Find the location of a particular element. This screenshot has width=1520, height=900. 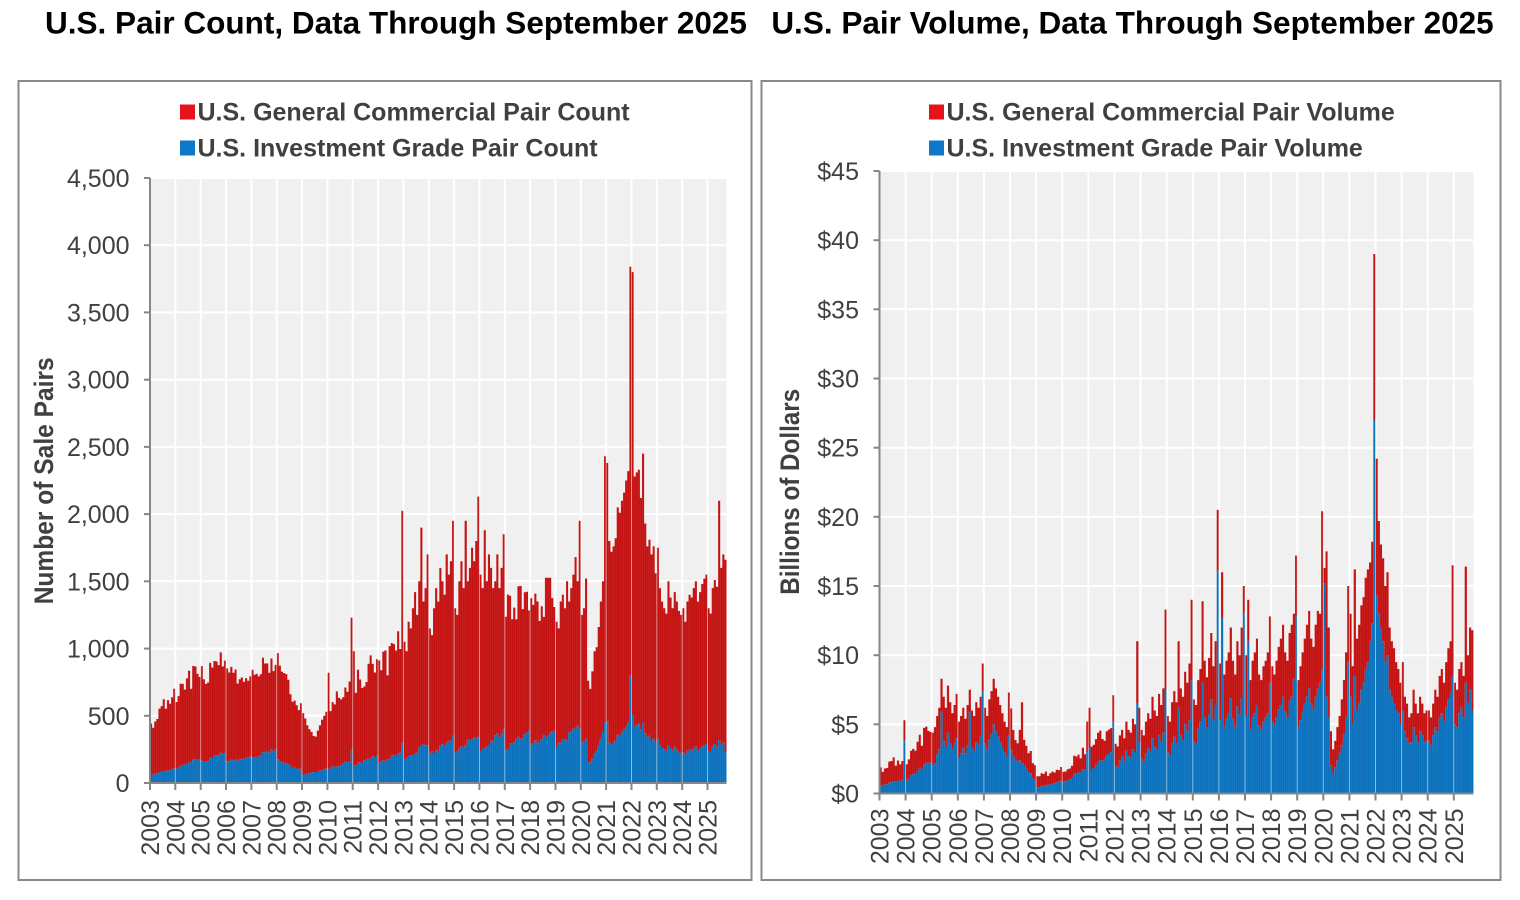

svg-text: 2,500 is located at coordinates (98, 448).